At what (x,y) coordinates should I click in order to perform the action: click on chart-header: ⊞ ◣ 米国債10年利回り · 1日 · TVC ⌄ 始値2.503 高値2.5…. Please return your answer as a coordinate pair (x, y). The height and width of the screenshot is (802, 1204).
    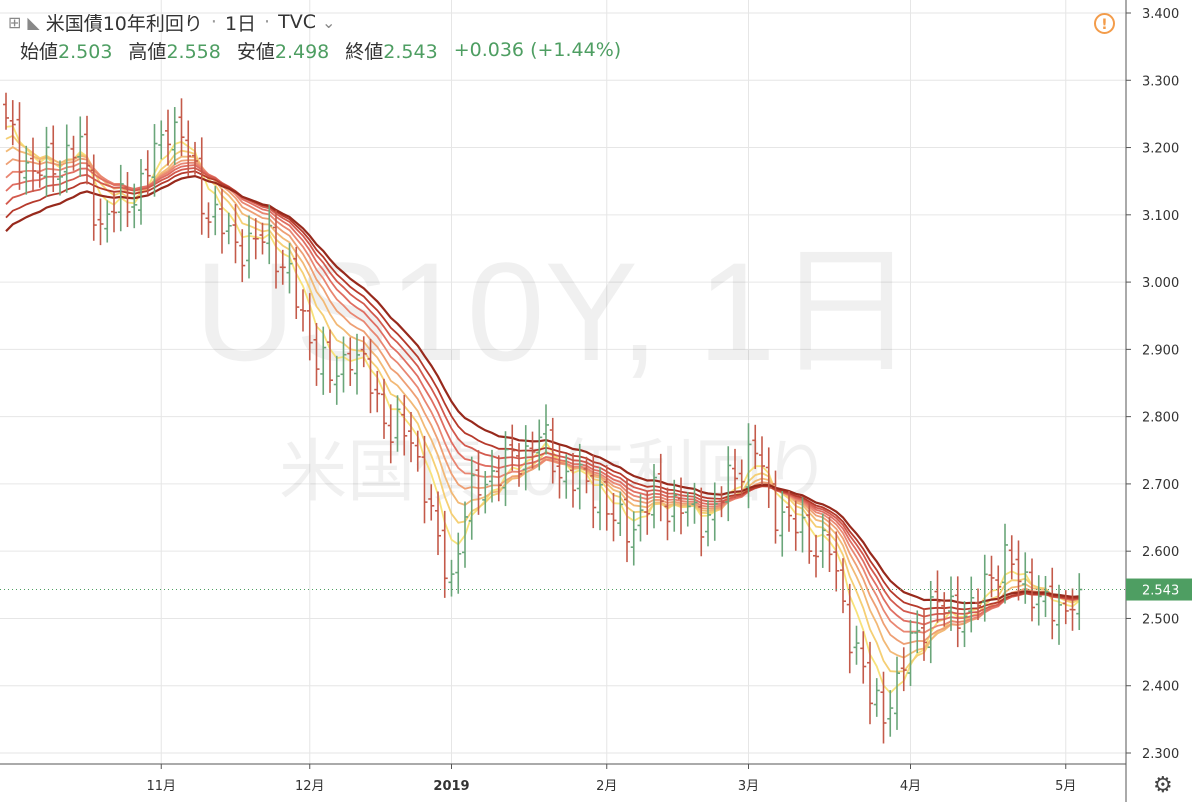
    Looking at the image, I should click on (314, 36).